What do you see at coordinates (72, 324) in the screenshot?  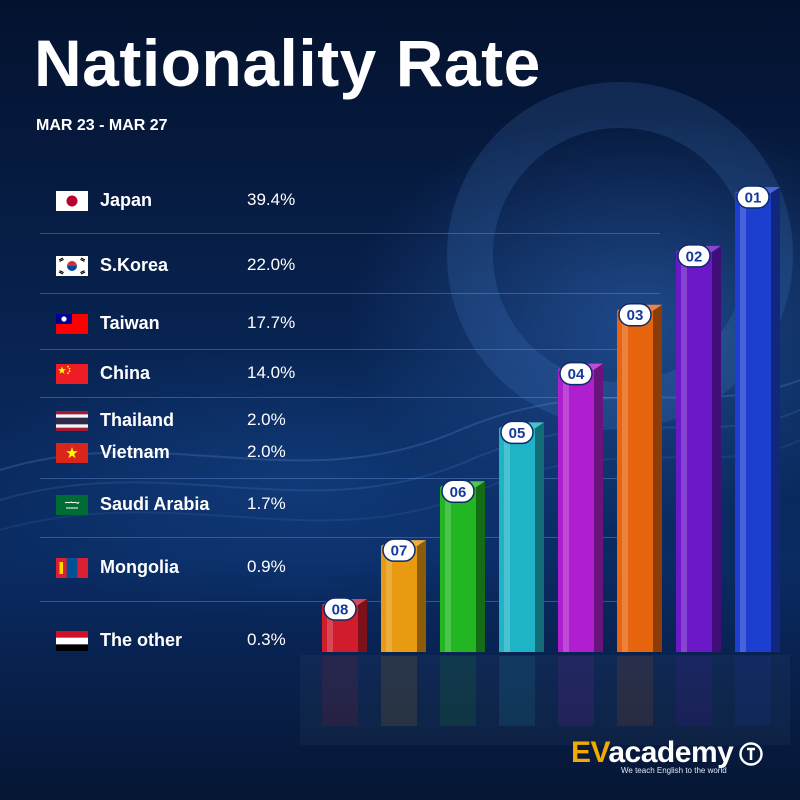 I see `taiwan-flag-icon` at bounding box center [72, 324].